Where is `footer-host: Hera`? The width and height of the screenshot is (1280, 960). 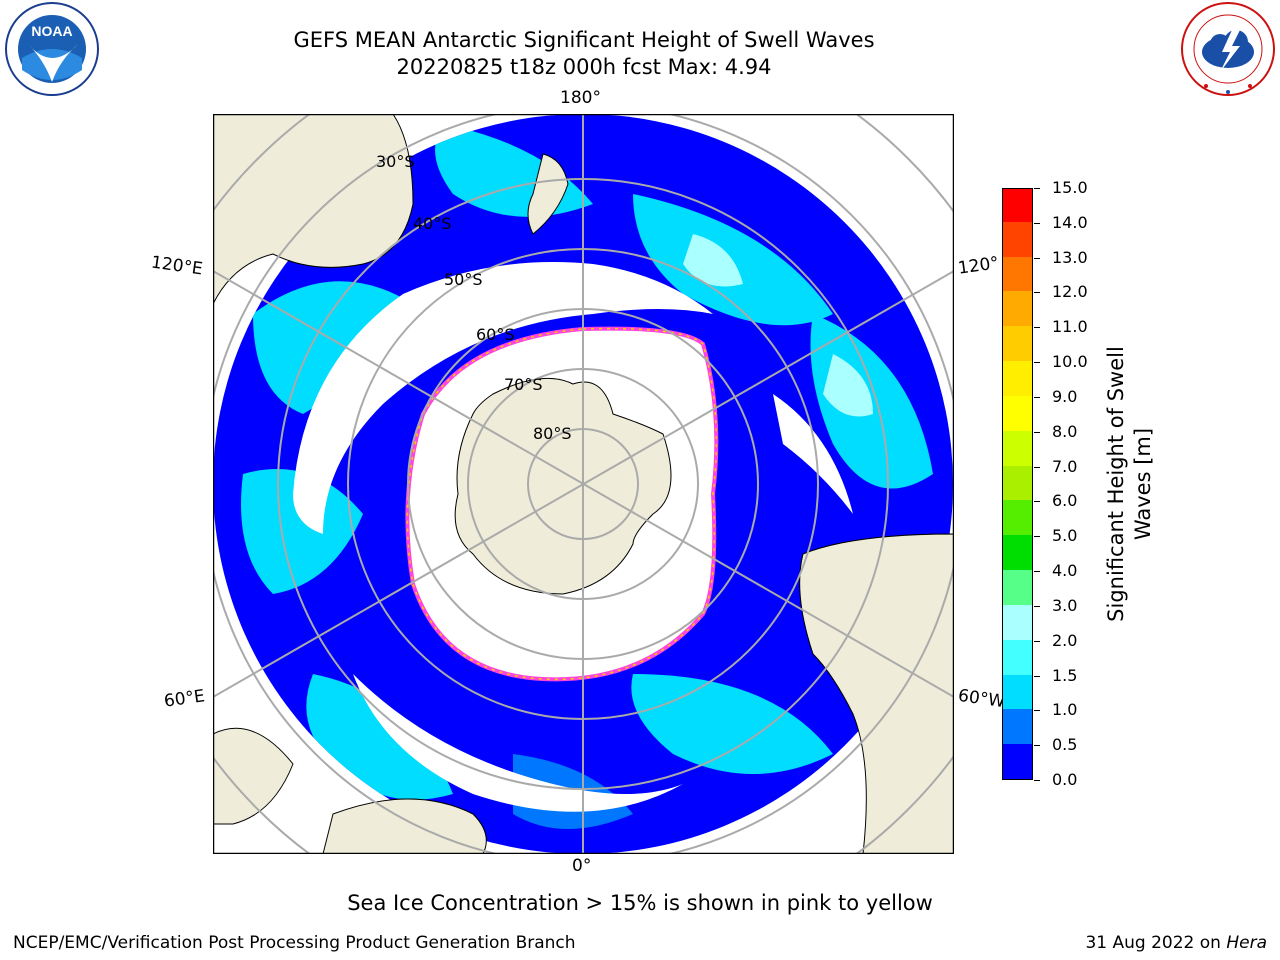
footer-host: Hera is located at coordinates (1246, 943).